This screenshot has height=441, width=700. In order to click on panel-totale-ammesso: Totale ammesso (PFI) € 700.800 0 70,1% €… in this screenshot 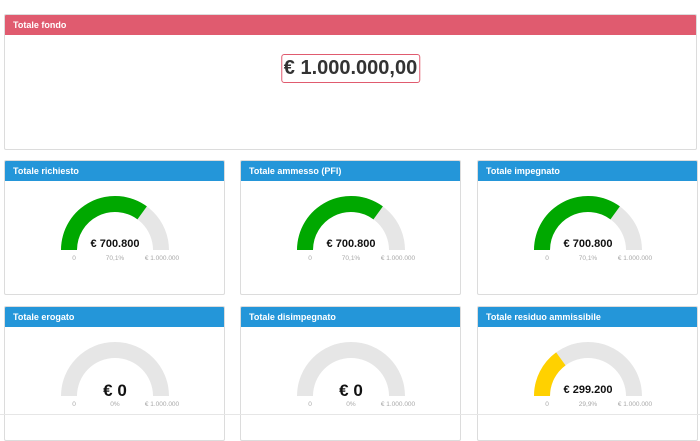, I will do `click(350, 227)`.